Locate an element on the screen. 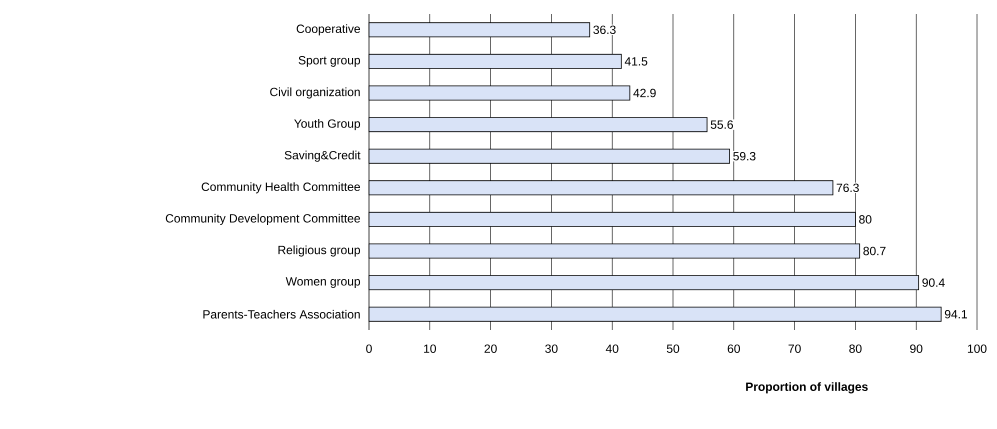 This screenshot has width=997, height=429. data-label: 90.4 is located at coordinates (933, 282).